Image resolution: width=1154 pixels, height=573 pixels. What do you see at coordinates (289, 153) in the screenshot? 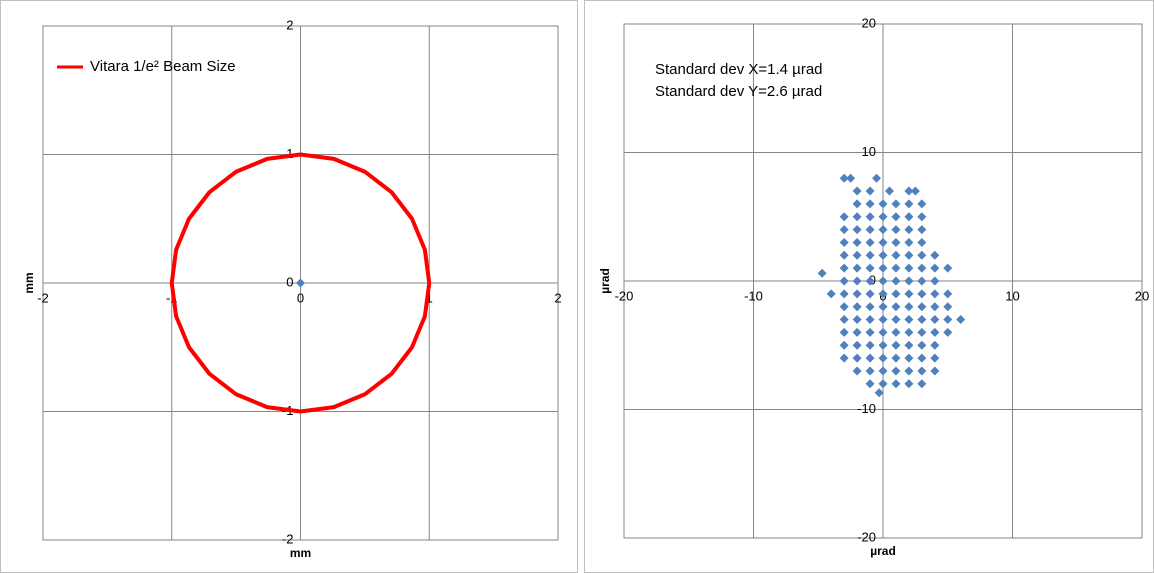
I see `y-tick-label: 1` at bounding box center [289, 153].